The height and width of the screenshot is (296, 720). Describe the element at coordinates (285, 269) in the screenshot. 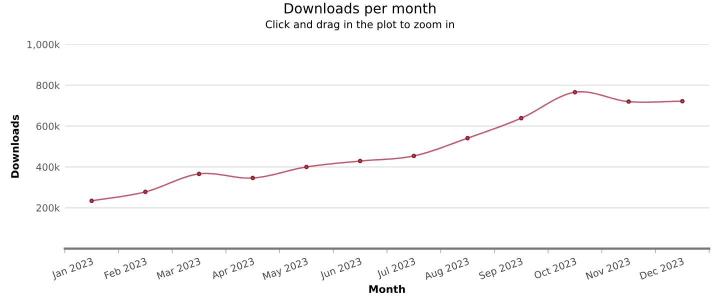

I see `x-tick-label: May 2023` at that location.